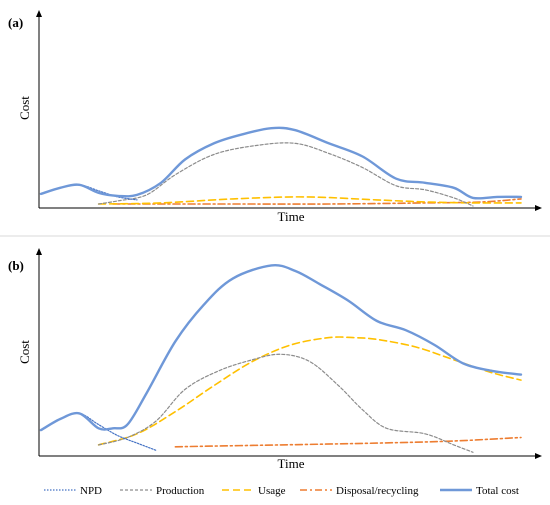 This screenshot has width=550, height=505. I want to click on legend-item-total: Total cost, so click(479, 491).